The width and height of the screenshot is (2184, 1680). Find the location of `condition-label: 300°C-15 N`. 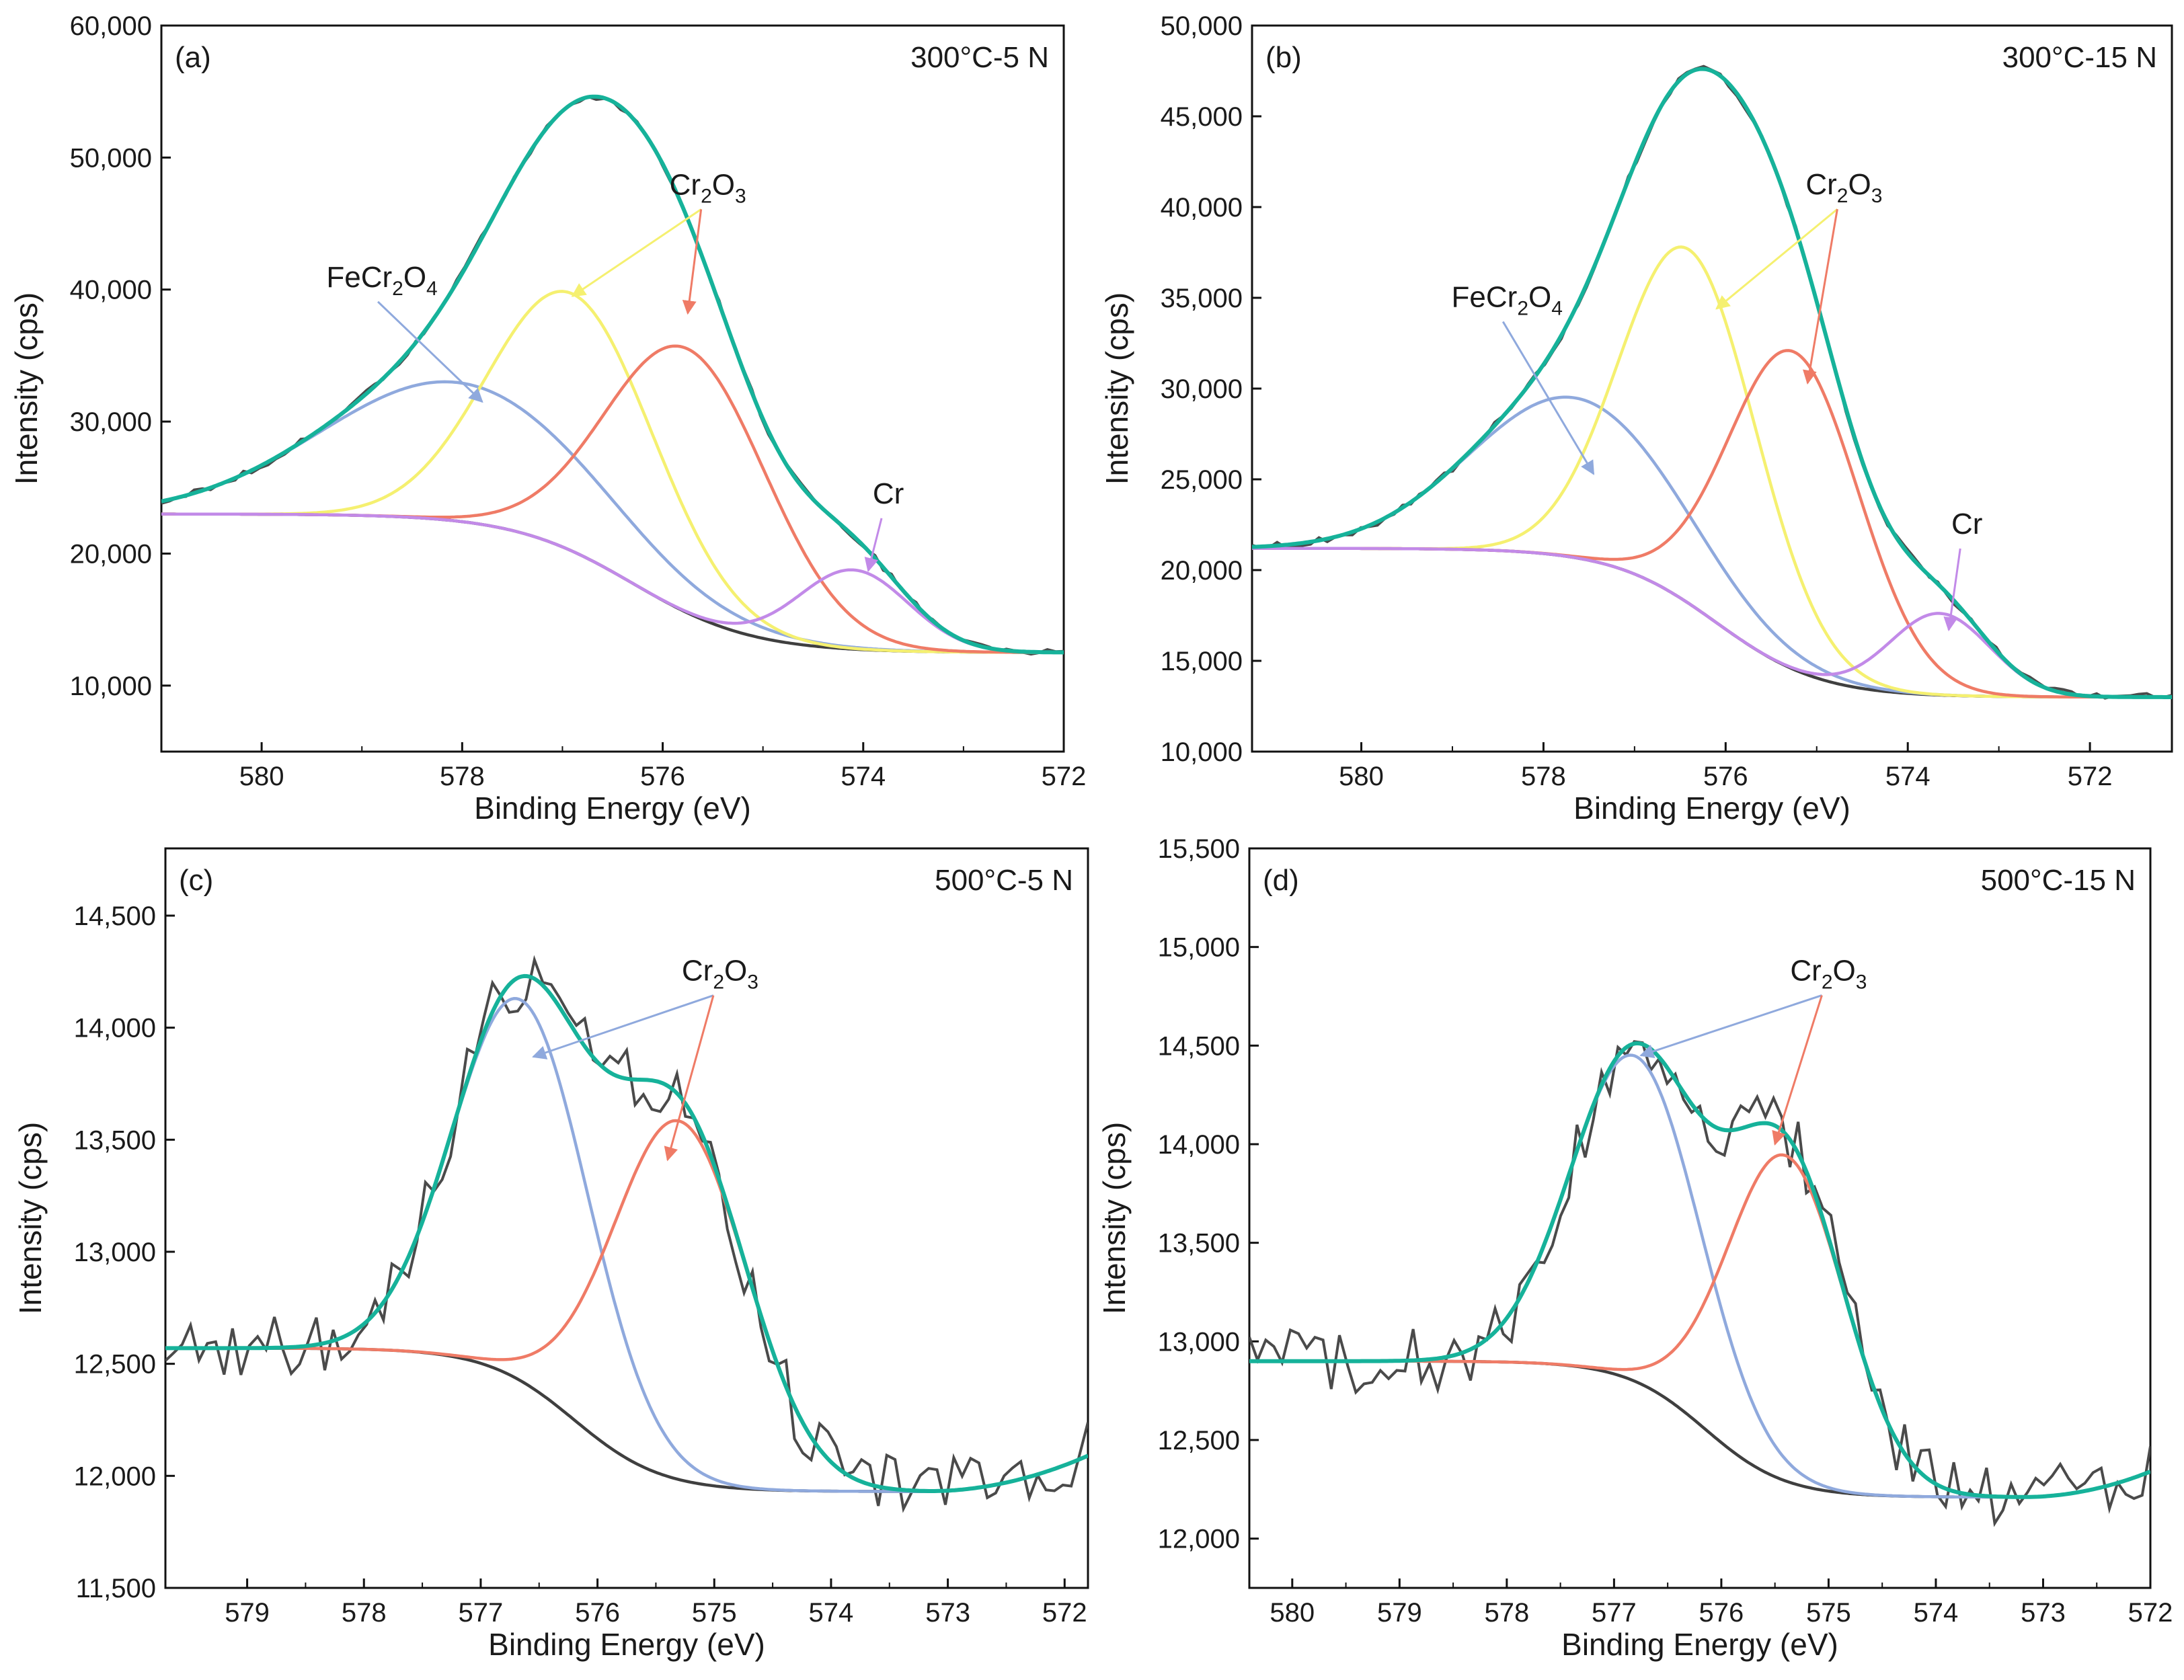

condition-label: 300°C-15 N is located at coordinates (2079, 58).